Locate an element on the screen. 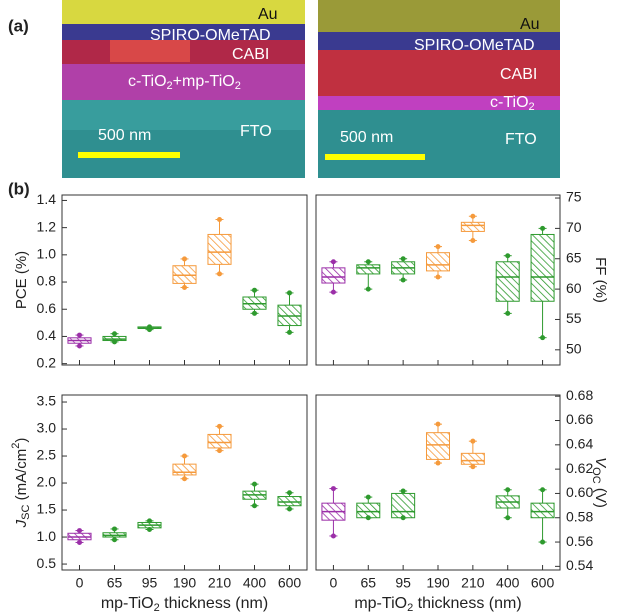 The height and width of the screenshot is (612, 619). text-part: c-TiO is located at coordinates (147, 81).